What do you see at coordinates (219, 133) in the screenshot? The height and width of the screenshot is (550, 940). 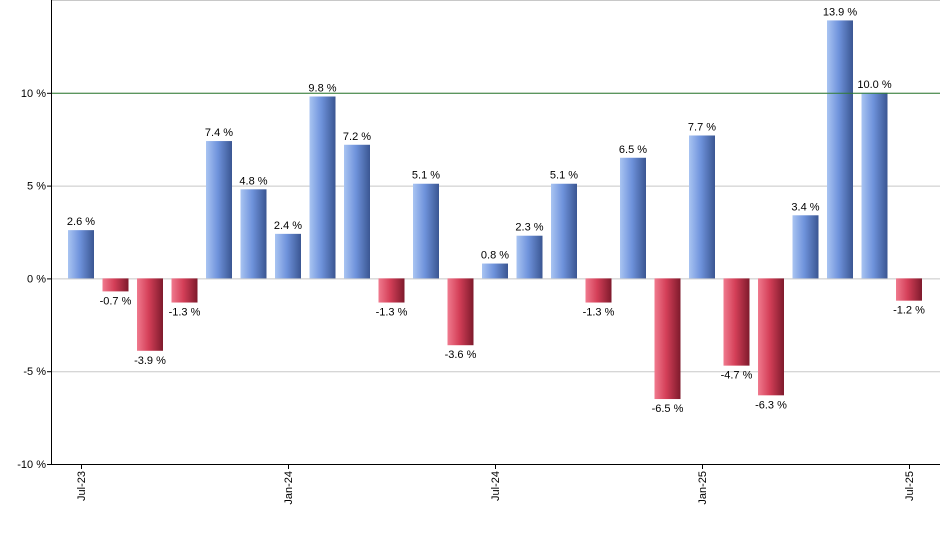 I see `data-label: 7.4 %` at bounding box center [219, 133].